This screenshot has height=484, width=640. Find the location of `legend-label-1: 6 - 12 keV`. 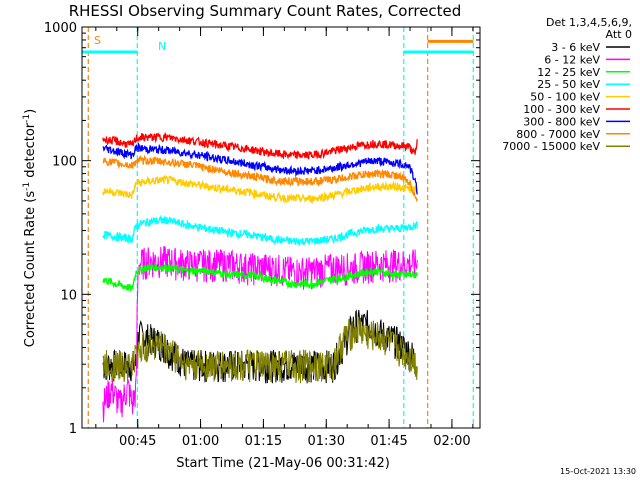

legend-label-1: 6 - 12 keV is located at coordinates (572, 59).